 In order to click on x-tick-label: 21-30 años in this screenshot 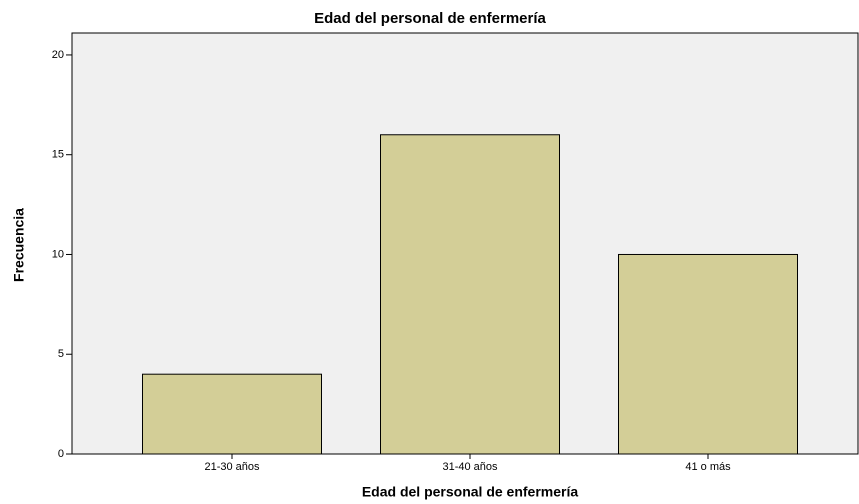, I will do `click(232, 467)`.